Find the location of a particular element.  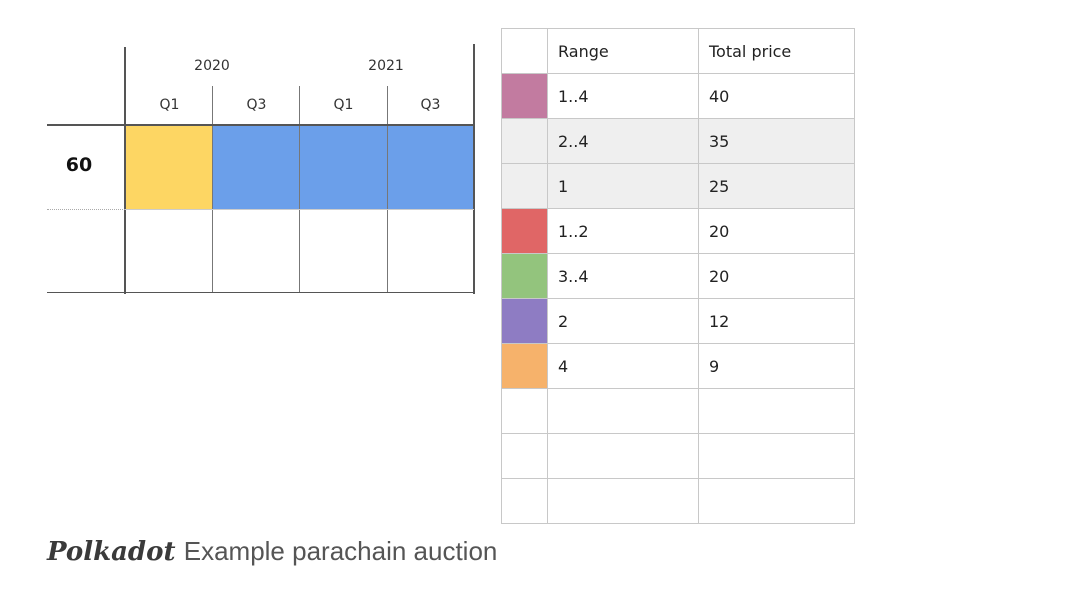

table-row: 2..4 35 is located at coordinates (678, 141).